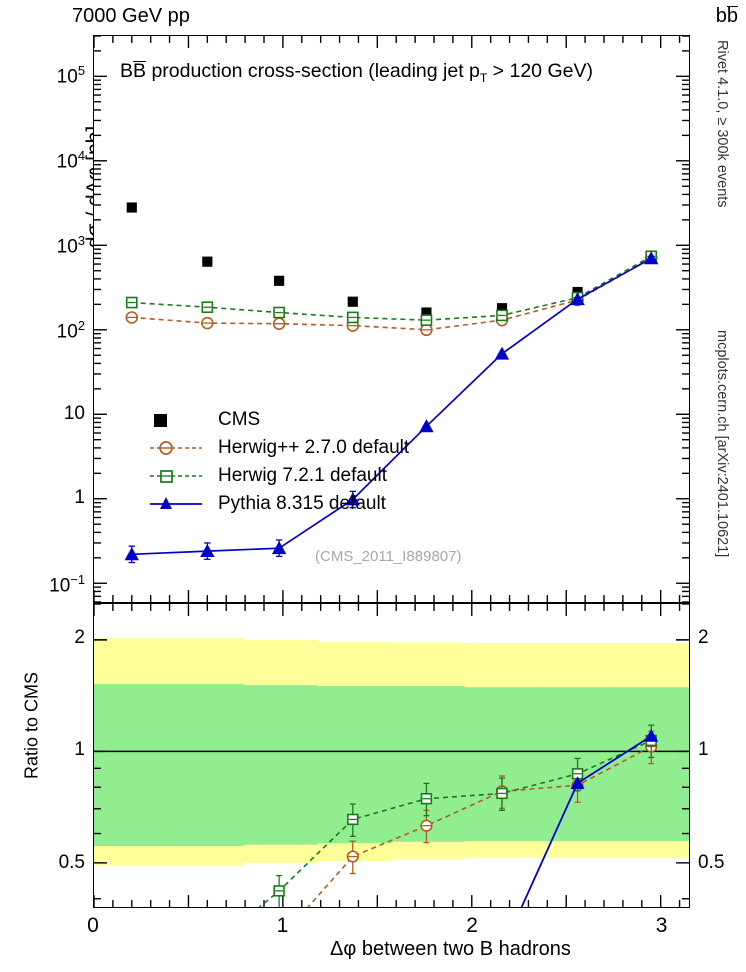  What do you see at coordinates (131, 16) in the screenshot?
I see `header-beam-info: 7000 GeV pp` at bounding box center [131, 16].